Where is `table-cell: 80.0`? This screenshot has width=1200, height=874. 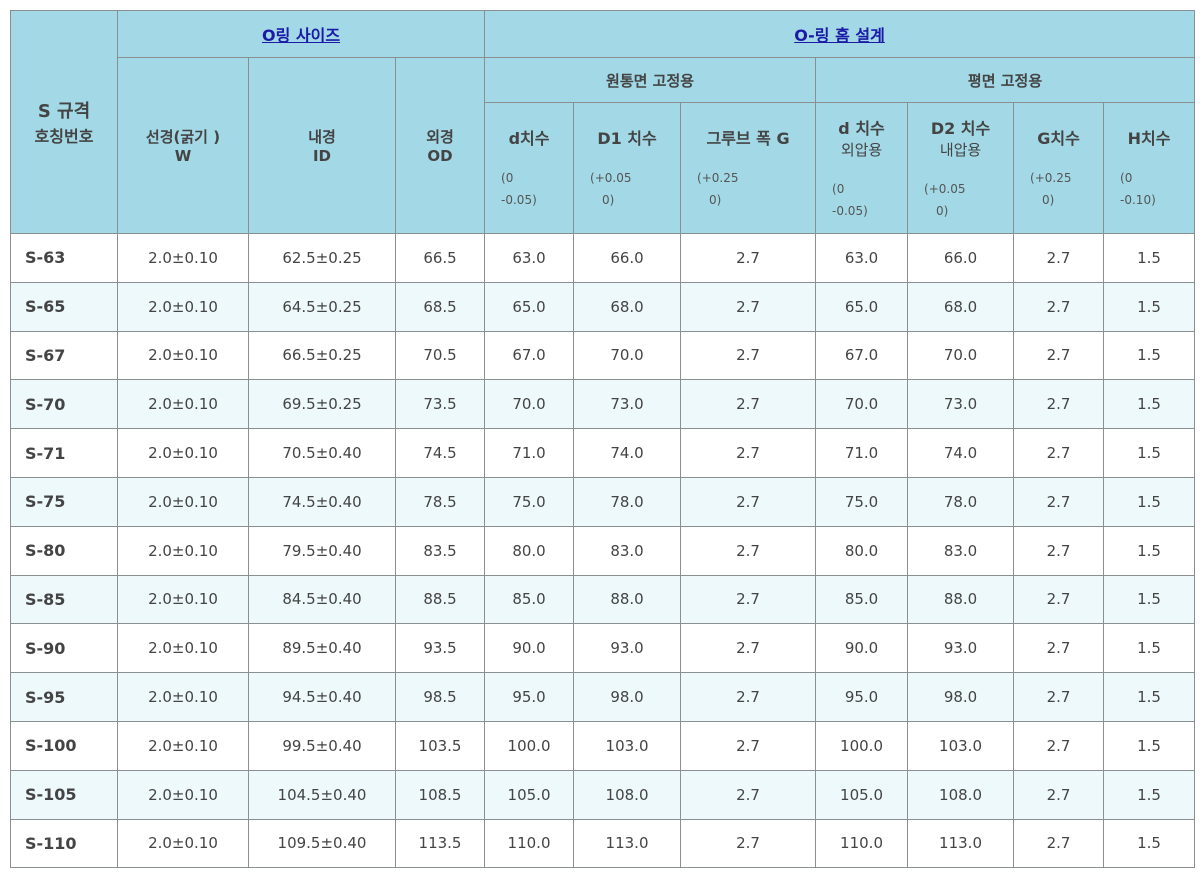 table-cell: 80.0 is located at coordinates (862, 550).